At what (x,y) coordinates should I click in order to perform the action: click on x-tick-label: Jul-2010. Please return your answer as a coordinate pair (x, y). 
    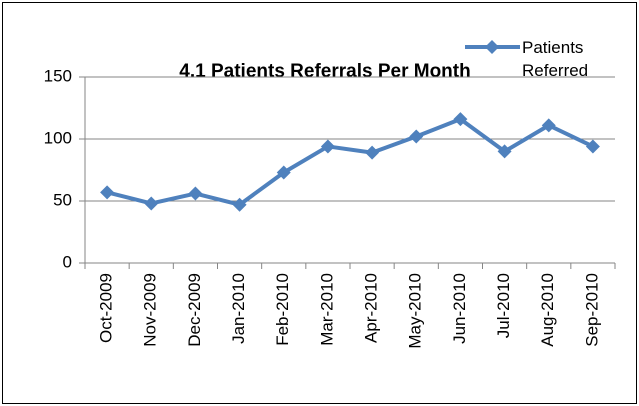
    Looking at the image, I should click on (503, 305).